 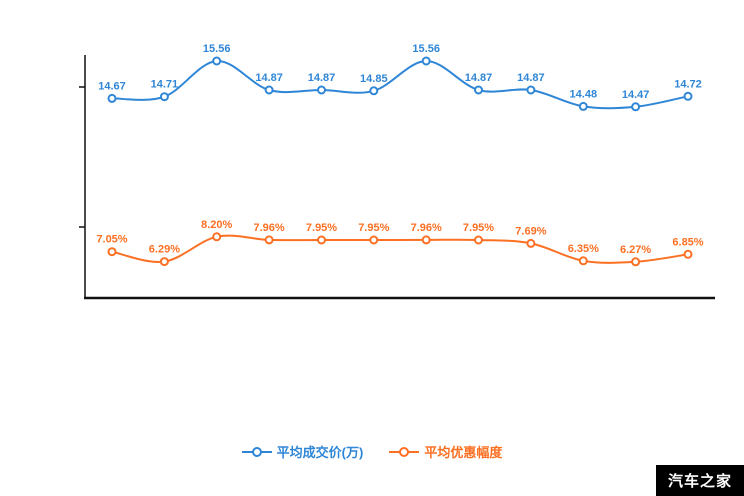 I want to click on legend-label-avg-price: 平均成交价(万), so click(x=320, y=452).